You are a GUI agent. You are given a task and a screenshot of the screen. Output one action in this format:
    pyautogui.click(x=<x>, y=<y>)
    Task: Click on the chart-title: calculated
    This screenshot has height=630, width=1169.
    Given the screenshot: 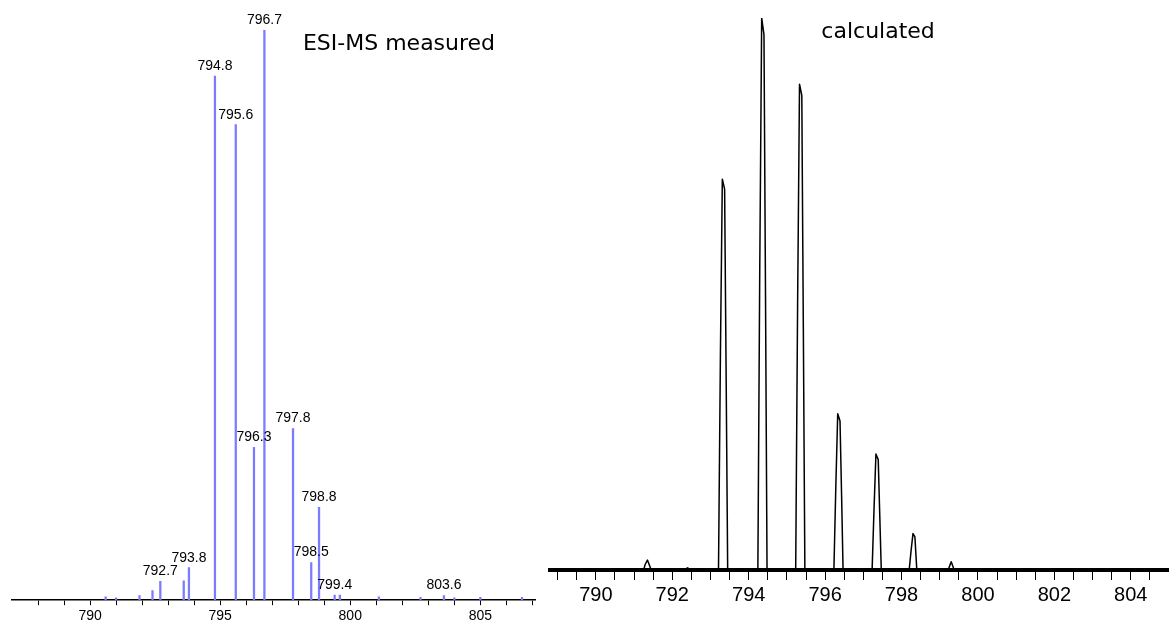 What is the action you would take?
    pyautogui.click(x=878, y=30)
    